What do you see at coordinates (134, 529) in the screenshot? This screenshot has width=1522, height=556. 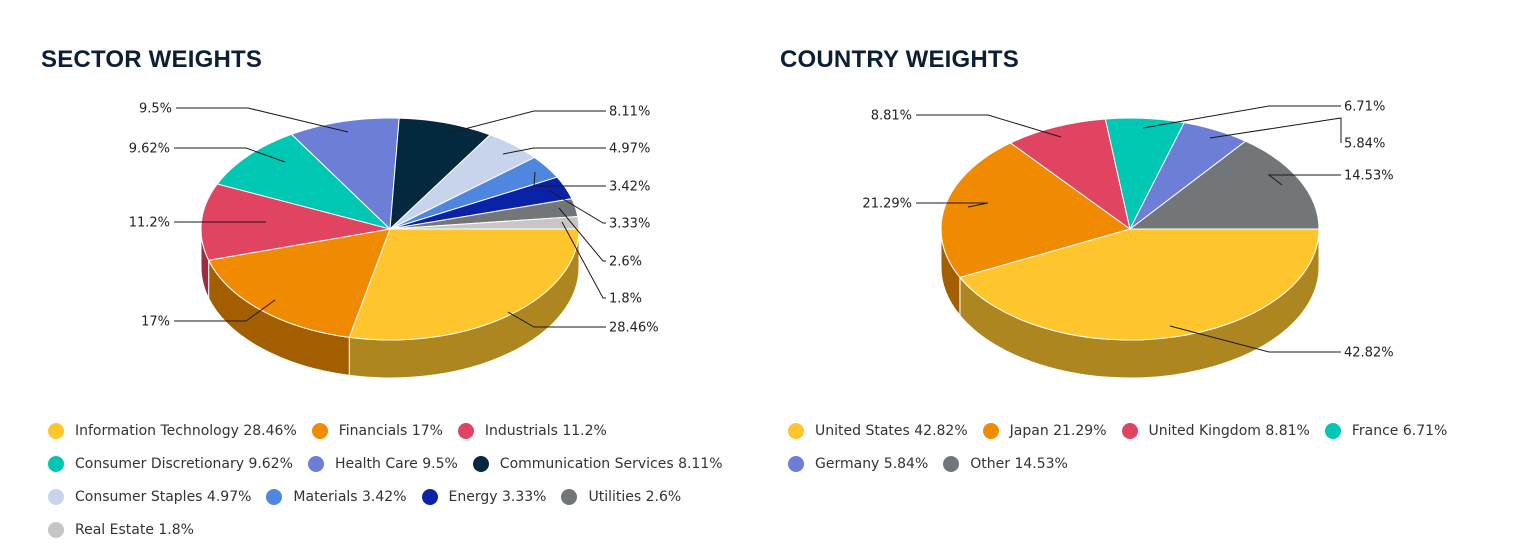 I see `legend-label: Real Estate 1.8%` at bounding box center [134, 529].